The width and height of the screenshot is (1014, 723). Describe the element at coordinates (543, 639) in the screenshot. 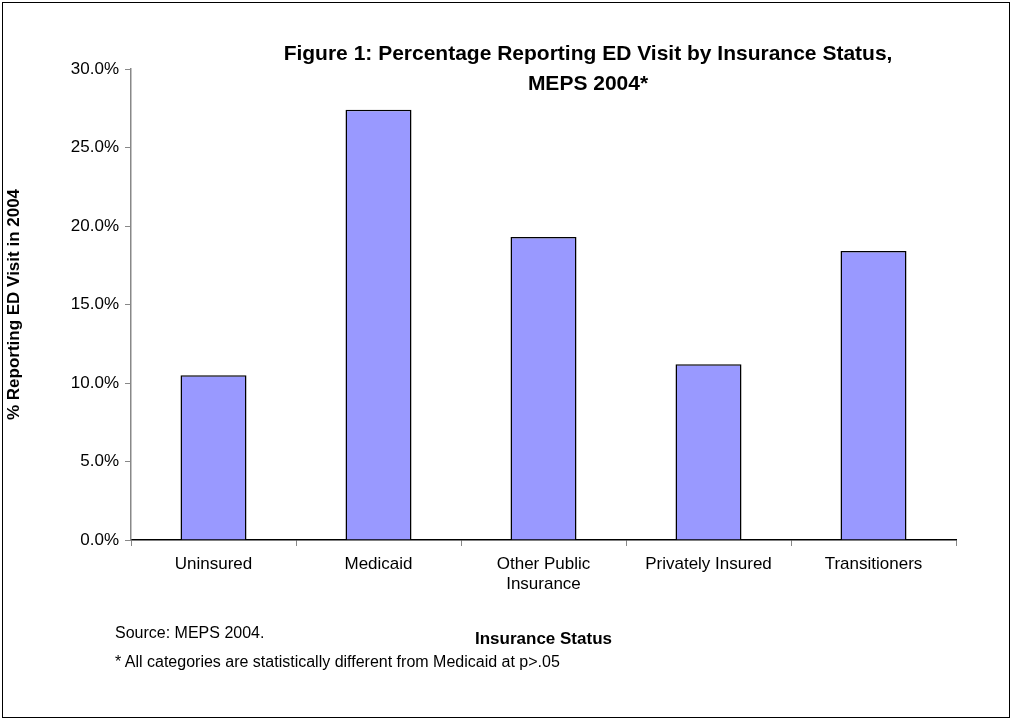

I see `x-axis-title: Insurance Status` at that location.